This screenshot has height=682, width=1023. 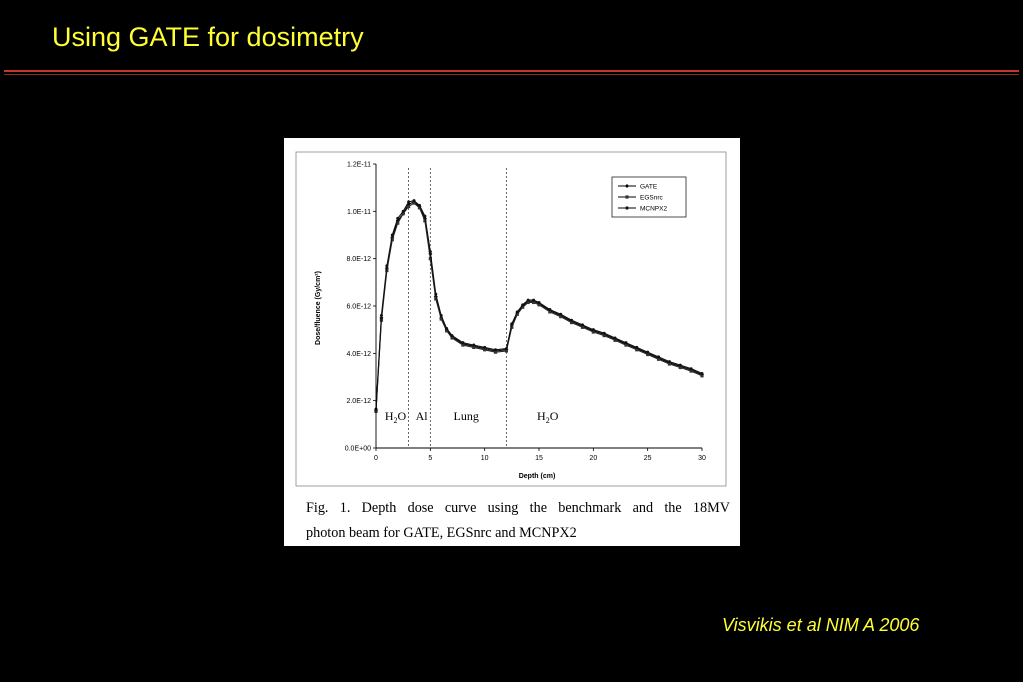 What do you see at coordinates (208, 37) in the screenshot?
I see `slide-title: Using GATE for dosimetry` at bounding box center [208, 37].